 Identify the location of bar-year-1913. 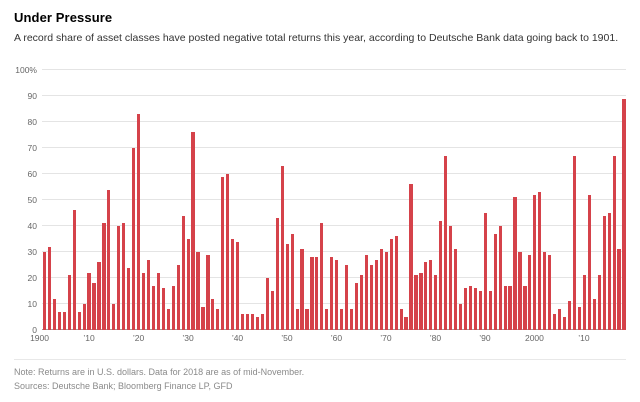
(104, 276).